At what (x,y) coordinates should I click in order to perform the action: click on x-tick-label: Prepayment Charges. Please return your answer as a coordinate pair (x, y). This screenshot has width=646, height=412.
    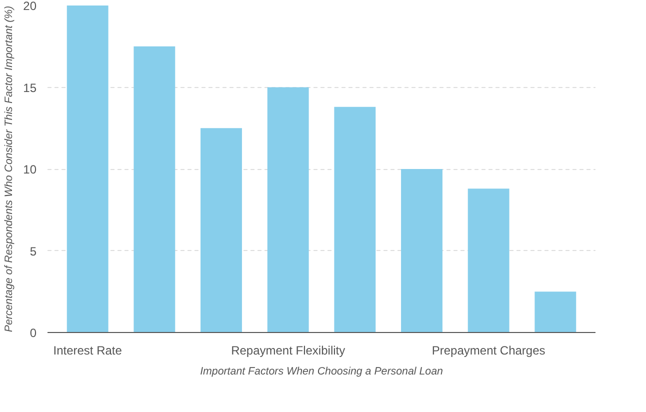
    Looking at the image, I should click on (489, 351).